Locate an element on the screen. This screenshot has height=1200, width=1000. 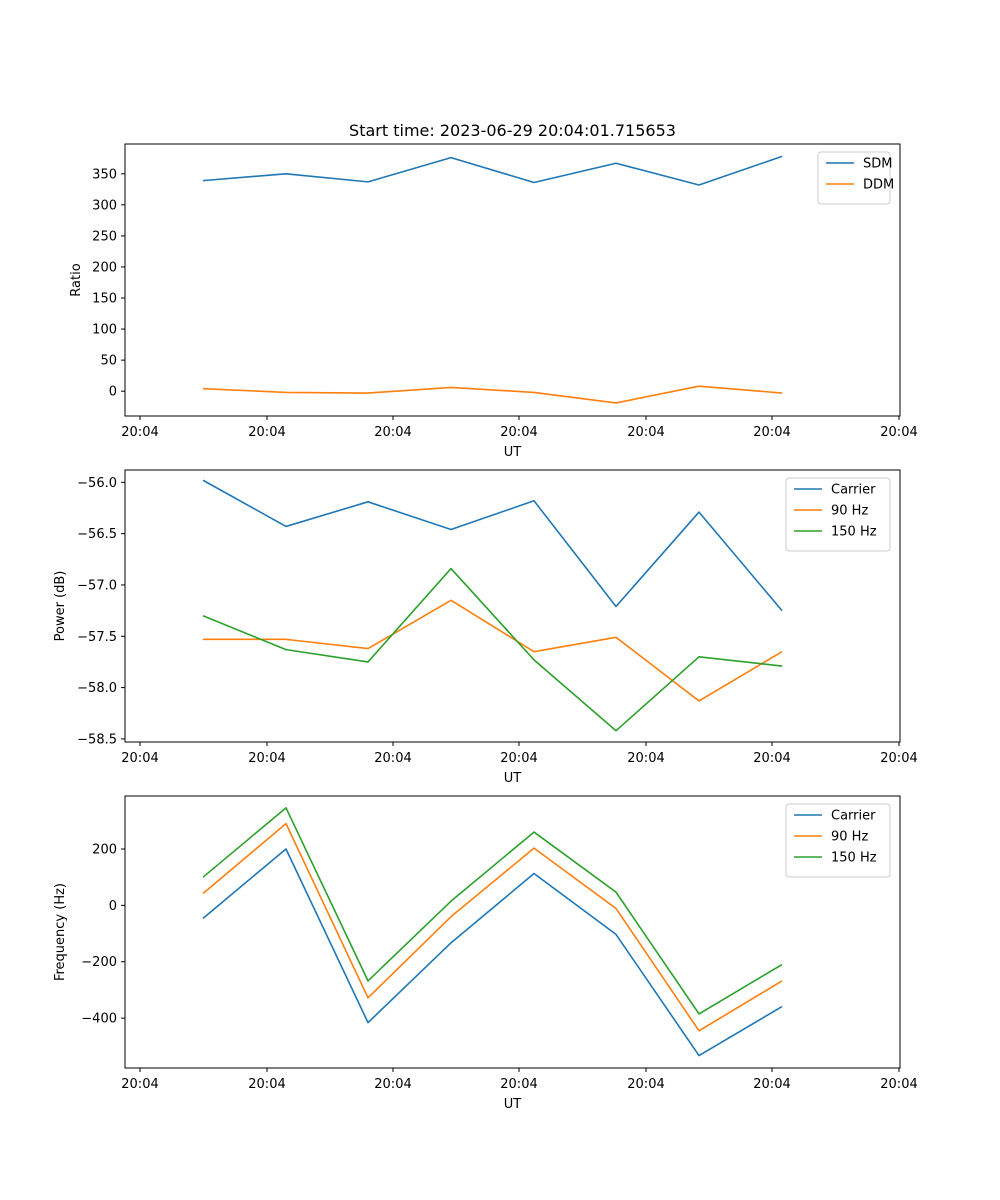
legend-label: SDM is located at coordinates (877, 164).